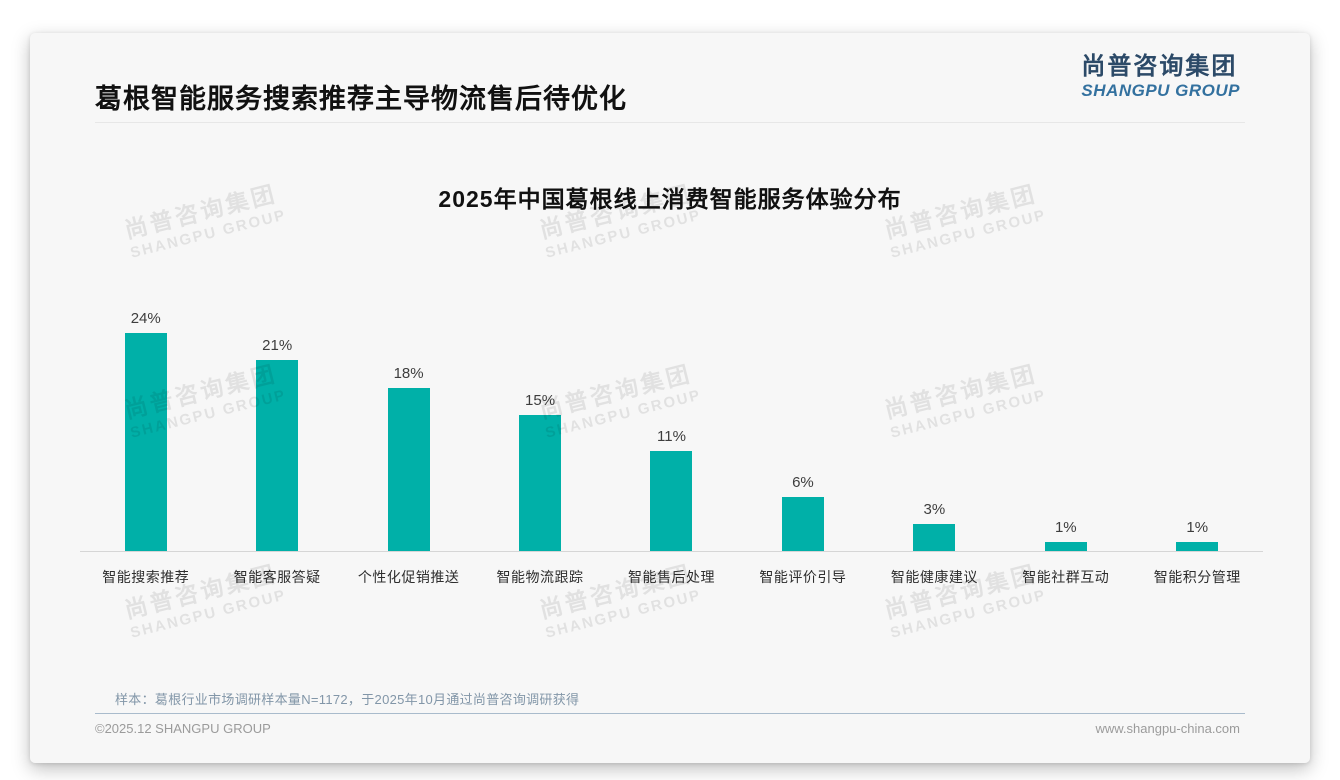  Describe the element at coordinates (361, 99) in the screenshot. I see `page-title: 葛根智能服务搜索推荐主导物流售后待优化` at that location.